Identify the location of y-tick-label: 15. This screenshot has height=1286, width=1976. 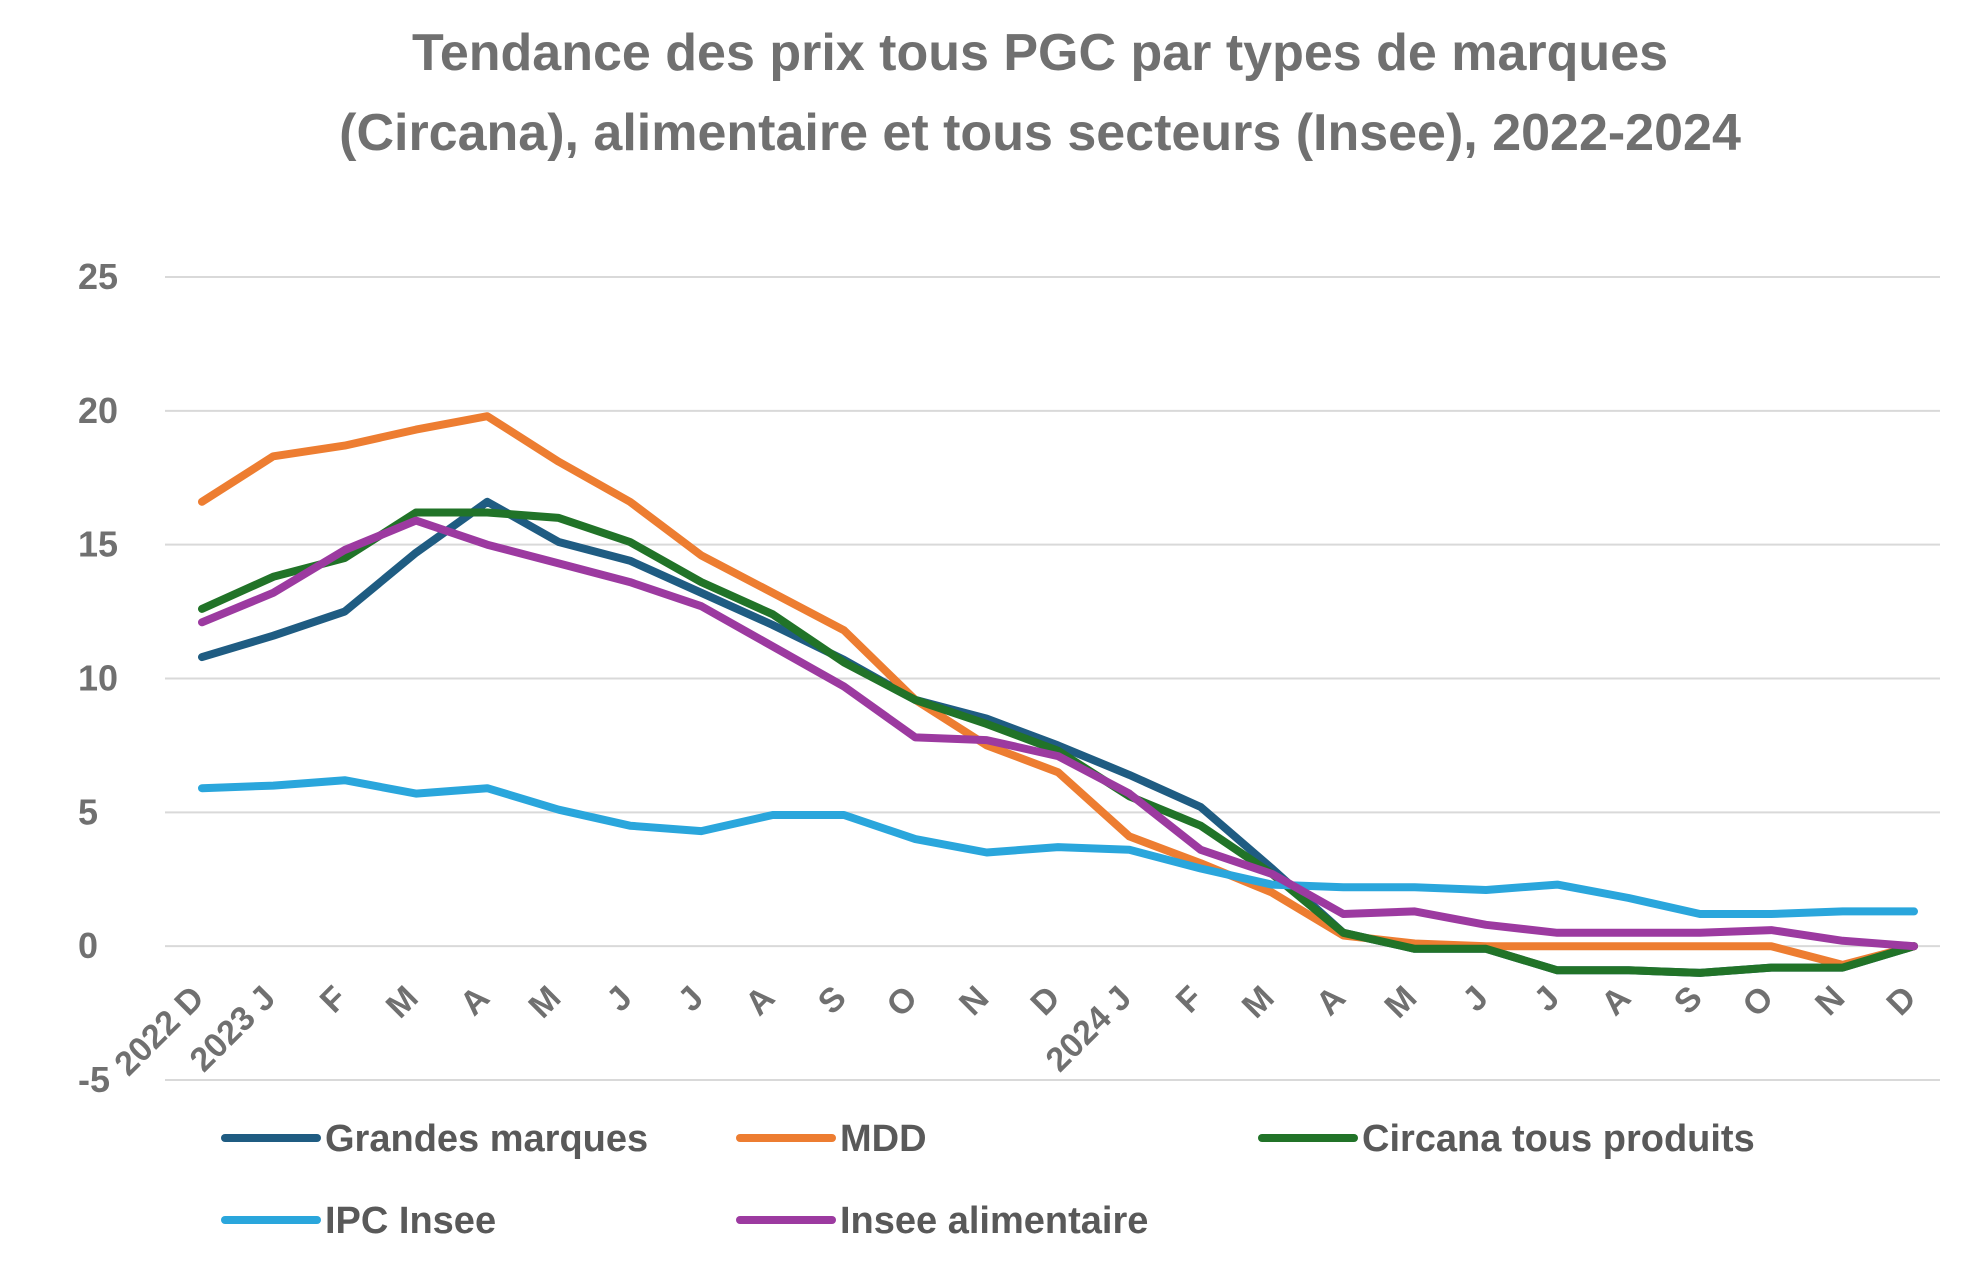
(98, 544).